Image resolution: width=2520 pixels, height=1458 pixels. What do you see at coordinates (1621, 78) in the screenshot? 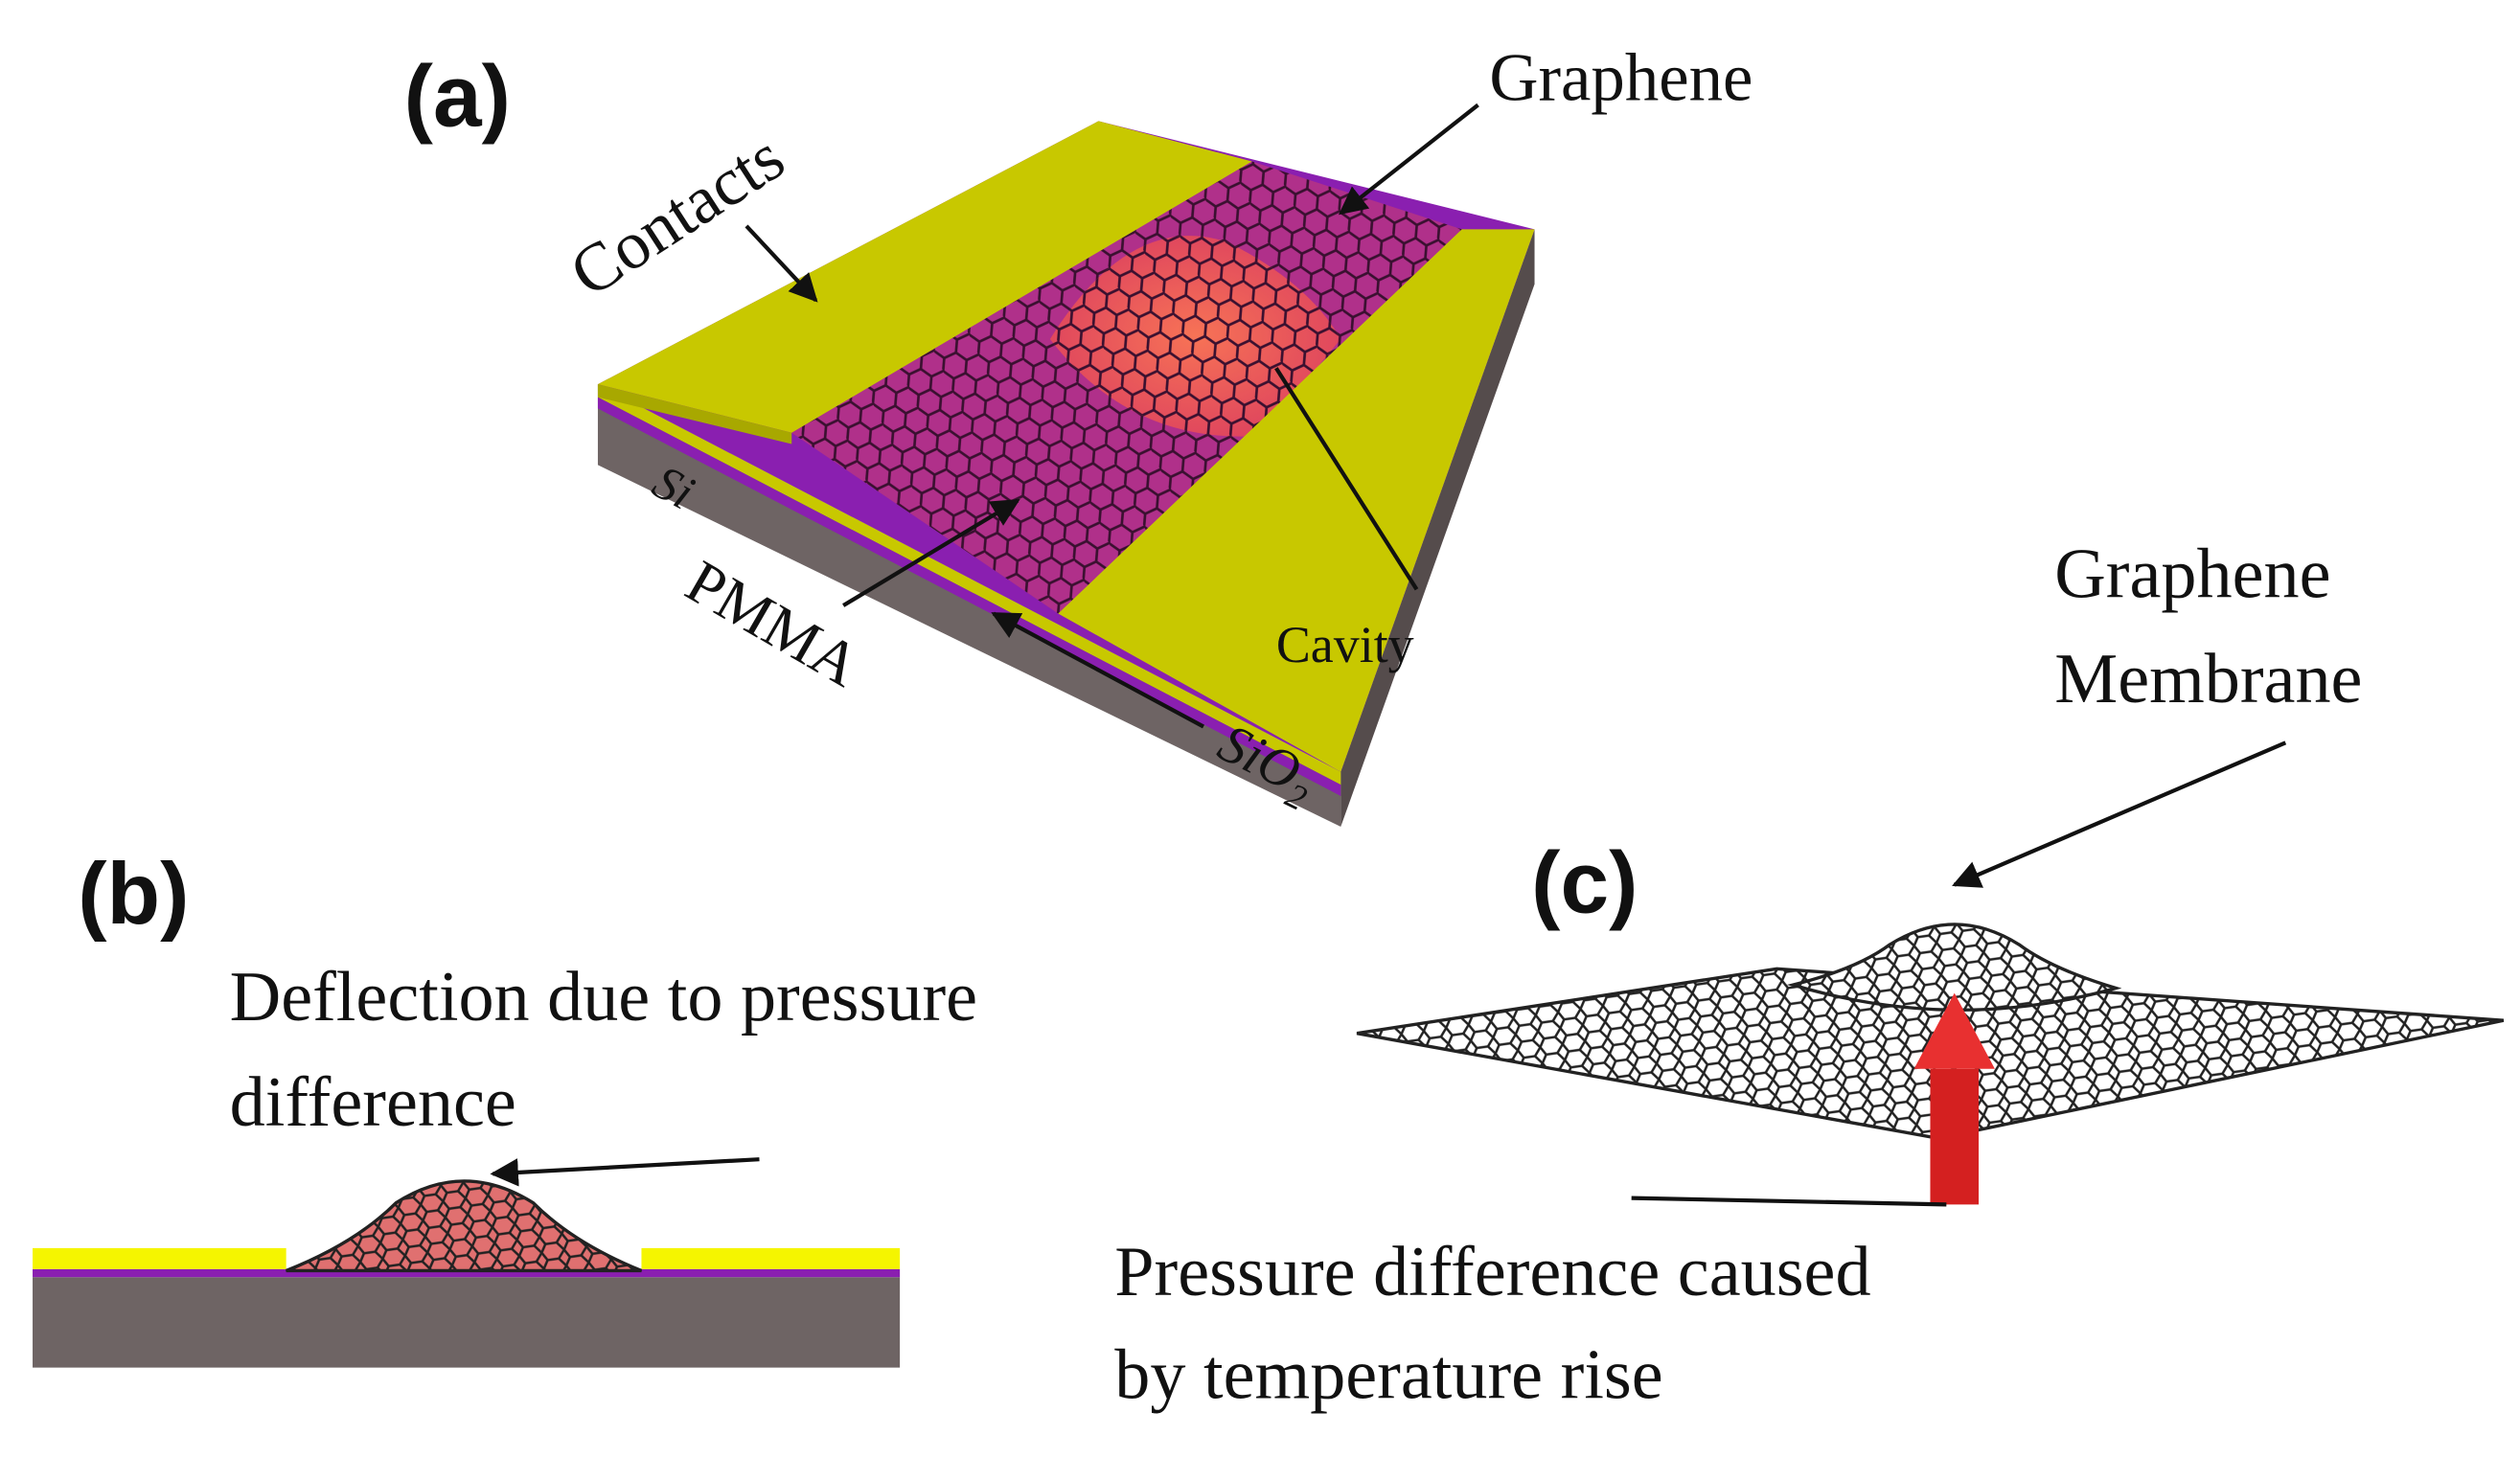
I see `label-graphene: Graphene` at bounding box center [1621, 78].